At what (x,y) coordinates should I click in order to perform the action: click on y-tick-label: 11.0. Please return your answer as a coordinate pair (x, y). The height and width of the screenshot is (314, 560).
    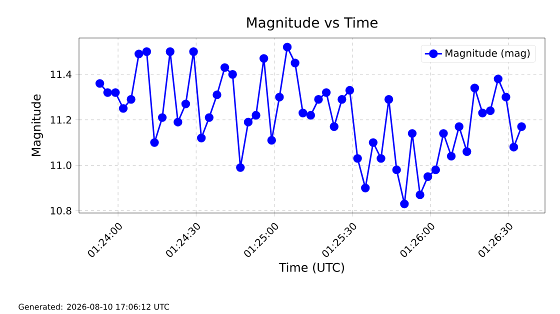
    Looking at the image, I should click on (61, 165).